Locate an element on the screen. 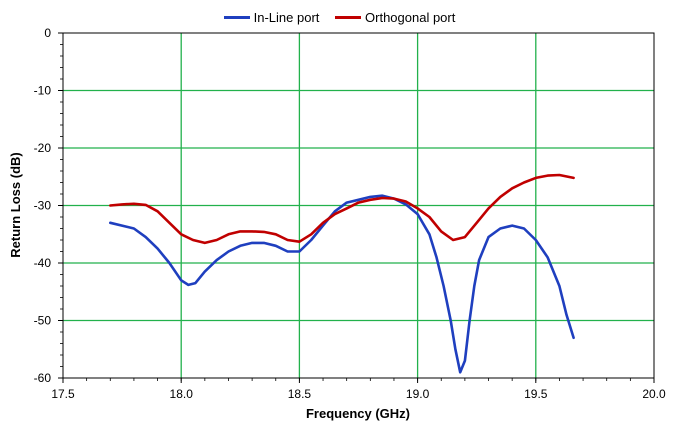  y-tick-label: -60 is located at coordinates (43, 378).